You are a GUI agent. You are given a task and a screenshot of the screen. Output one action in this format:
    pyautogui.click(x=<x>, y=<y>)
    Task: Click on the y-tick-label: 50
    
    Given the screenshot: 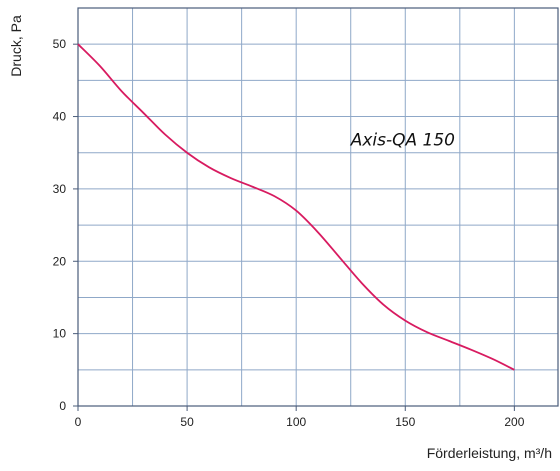 What is the action you would take?
    pyautogui.click(x=60, y=44)
    